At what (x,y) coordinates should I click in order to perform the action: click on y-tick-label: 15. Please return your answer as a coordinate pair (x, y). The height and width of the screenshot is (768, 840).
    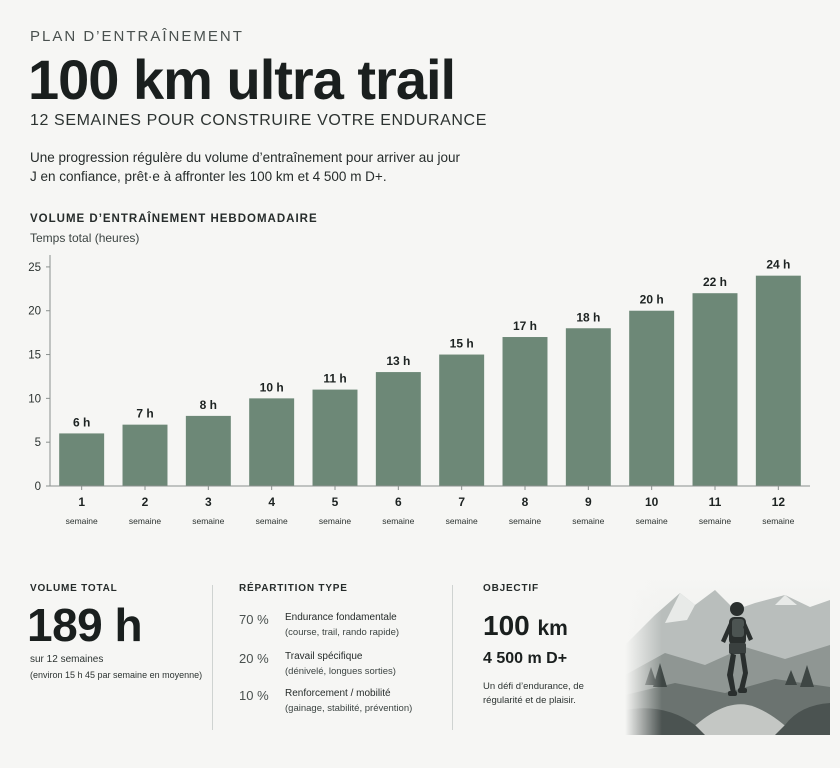
    Looking at the image, I should click on (34, 356).